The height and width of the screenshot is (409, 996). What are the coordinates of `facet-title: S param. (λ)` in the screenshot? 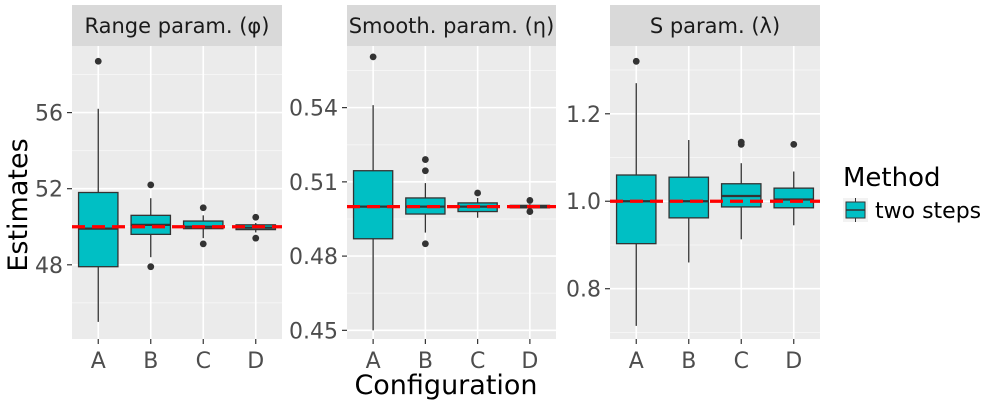 It's located at (715, 26).